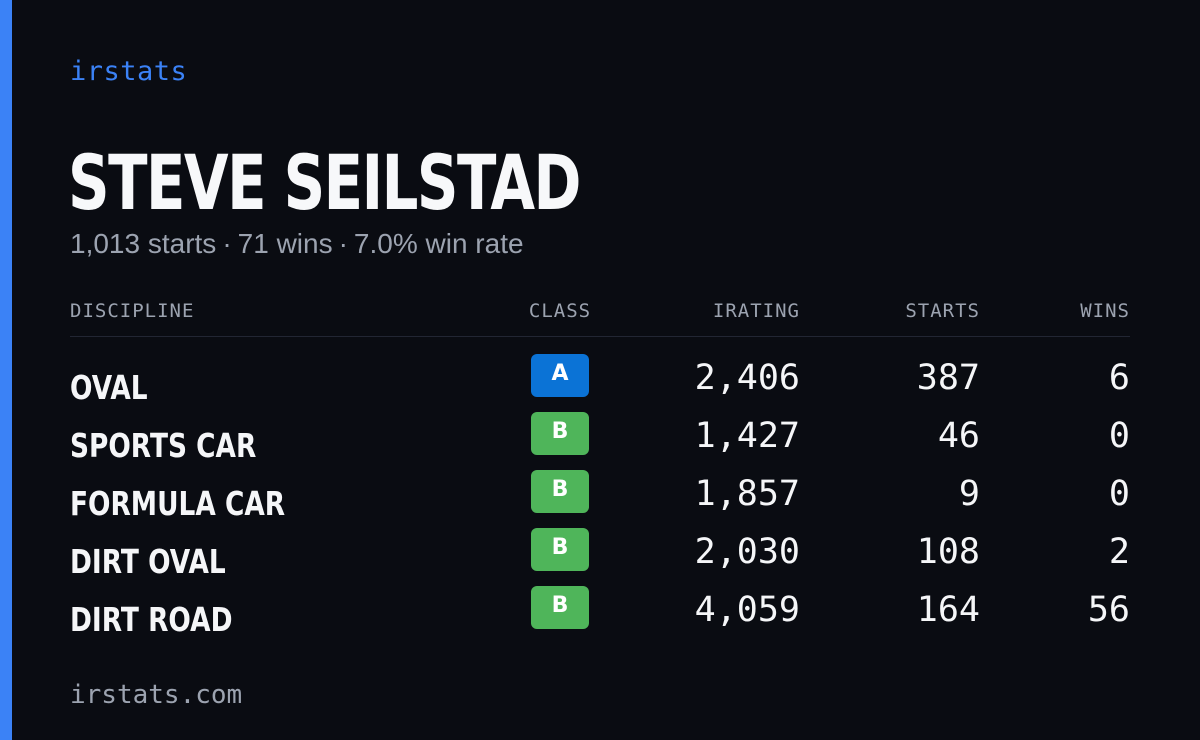 This screenshot has height=740, width=1200. Describe the element at coordinates (132, 311) in the screenshot. I see `header-discipline: DISCIPLINE` at that location.